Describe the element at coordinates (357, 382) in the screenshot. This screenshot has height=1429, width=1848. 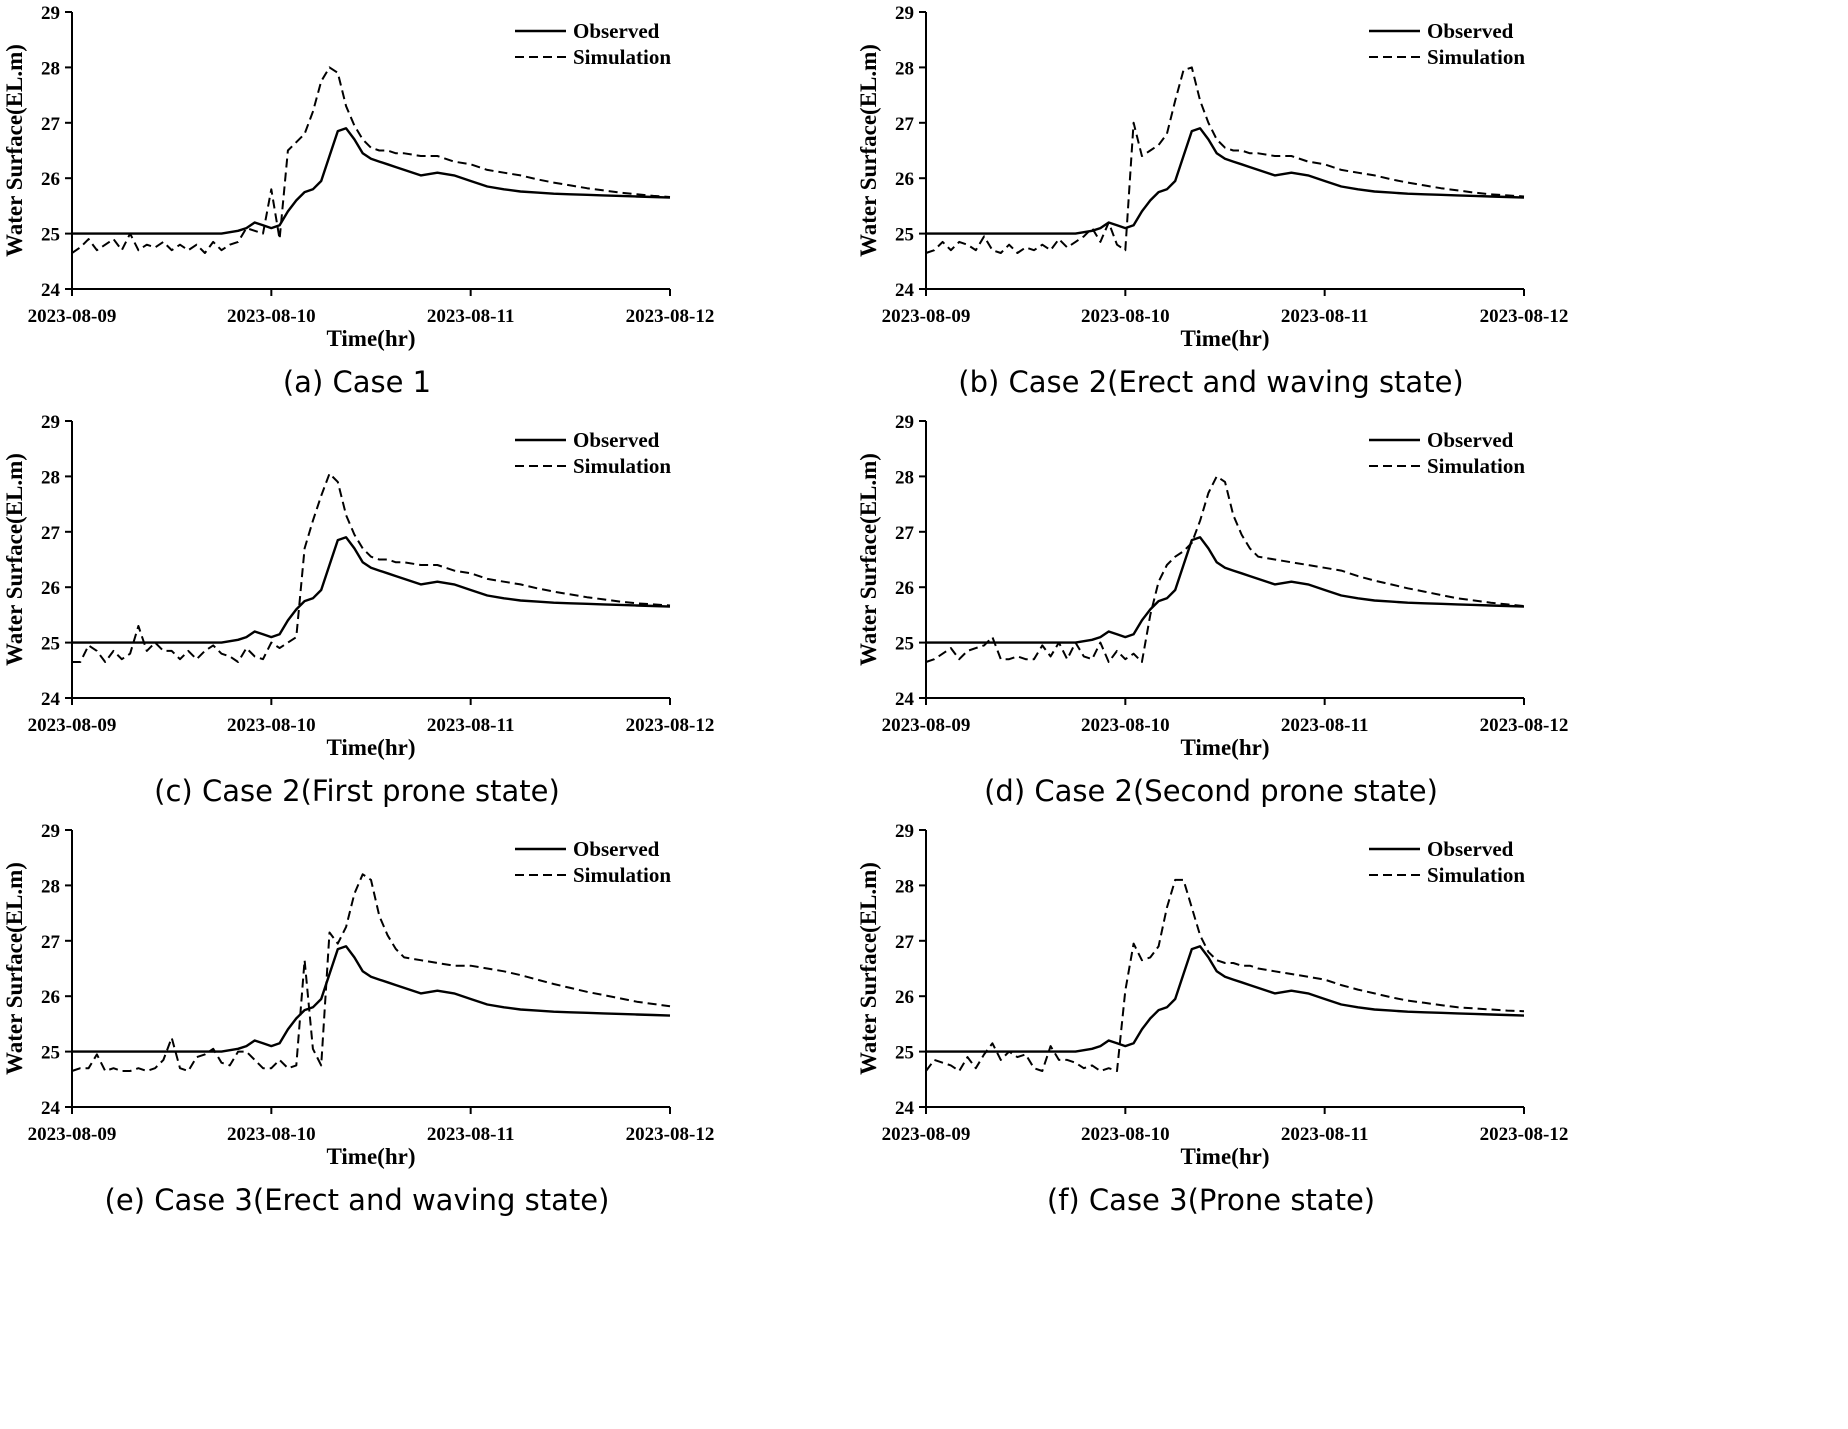
I see `panel-caption: (a) Case 1` at that location.